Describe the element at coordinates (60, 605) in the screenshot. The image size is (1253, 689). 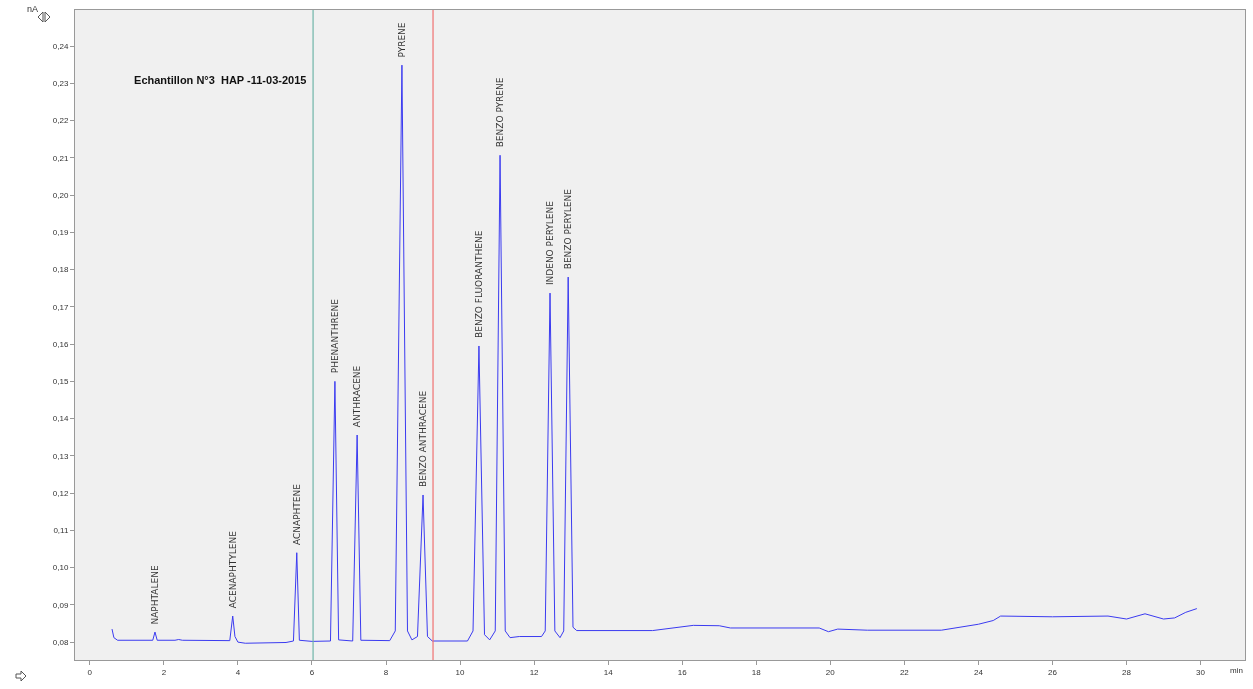
I see `y-tick-label: 0,09` at that location.